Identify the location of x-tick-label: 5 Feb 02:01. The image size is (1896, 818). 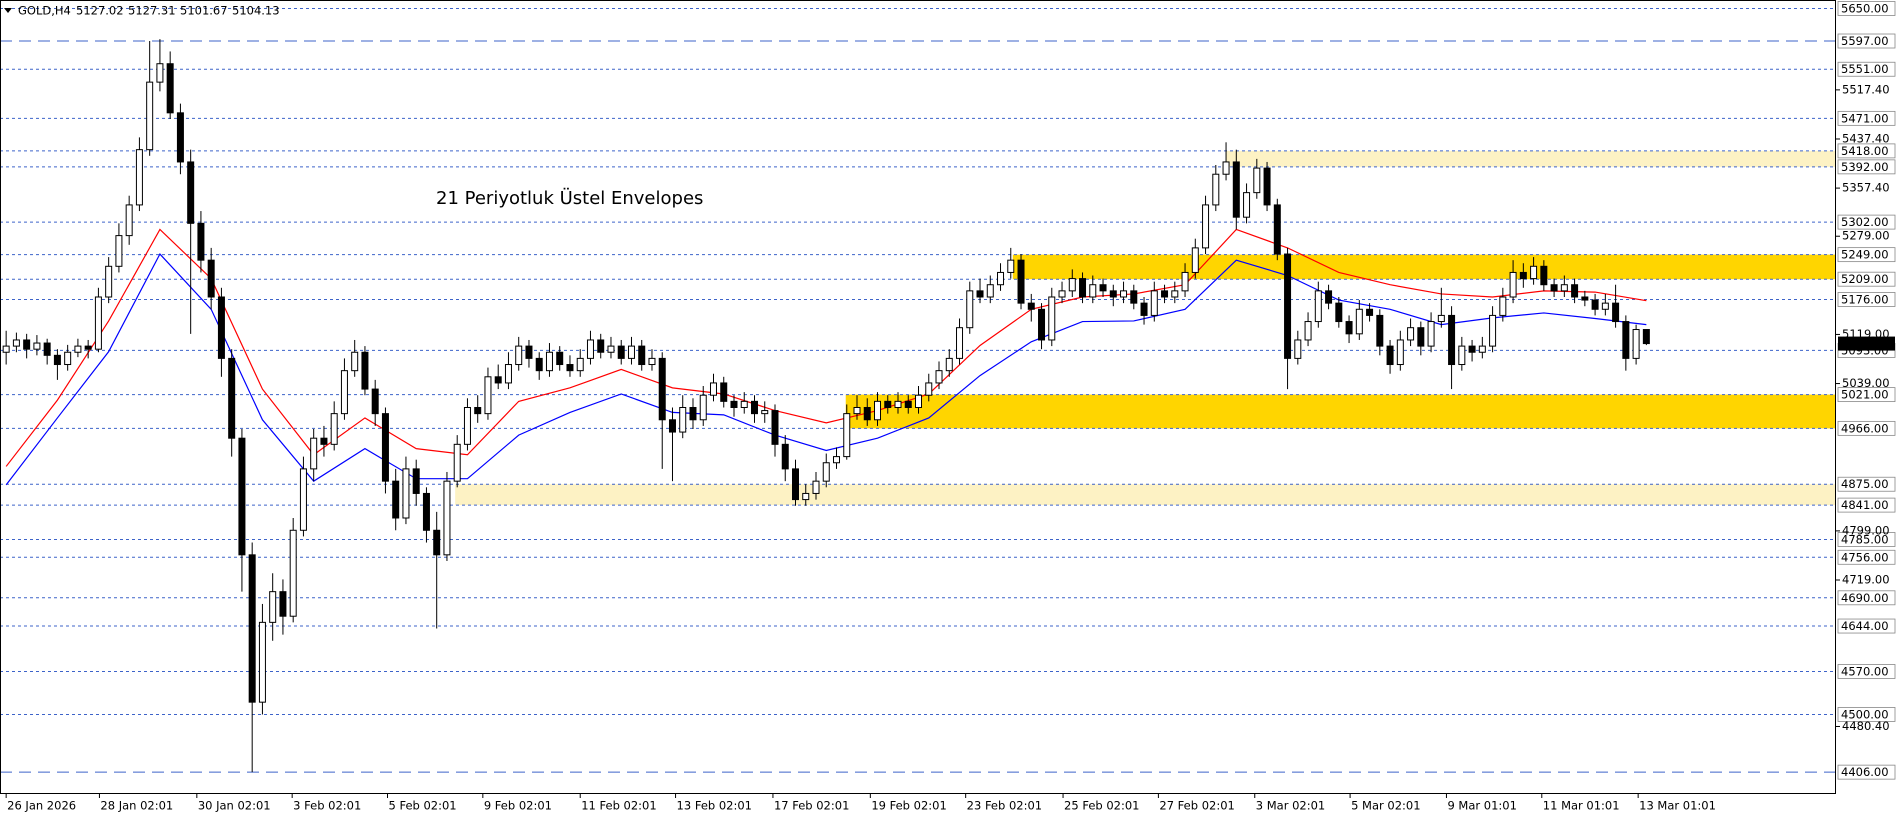
(422, 806).